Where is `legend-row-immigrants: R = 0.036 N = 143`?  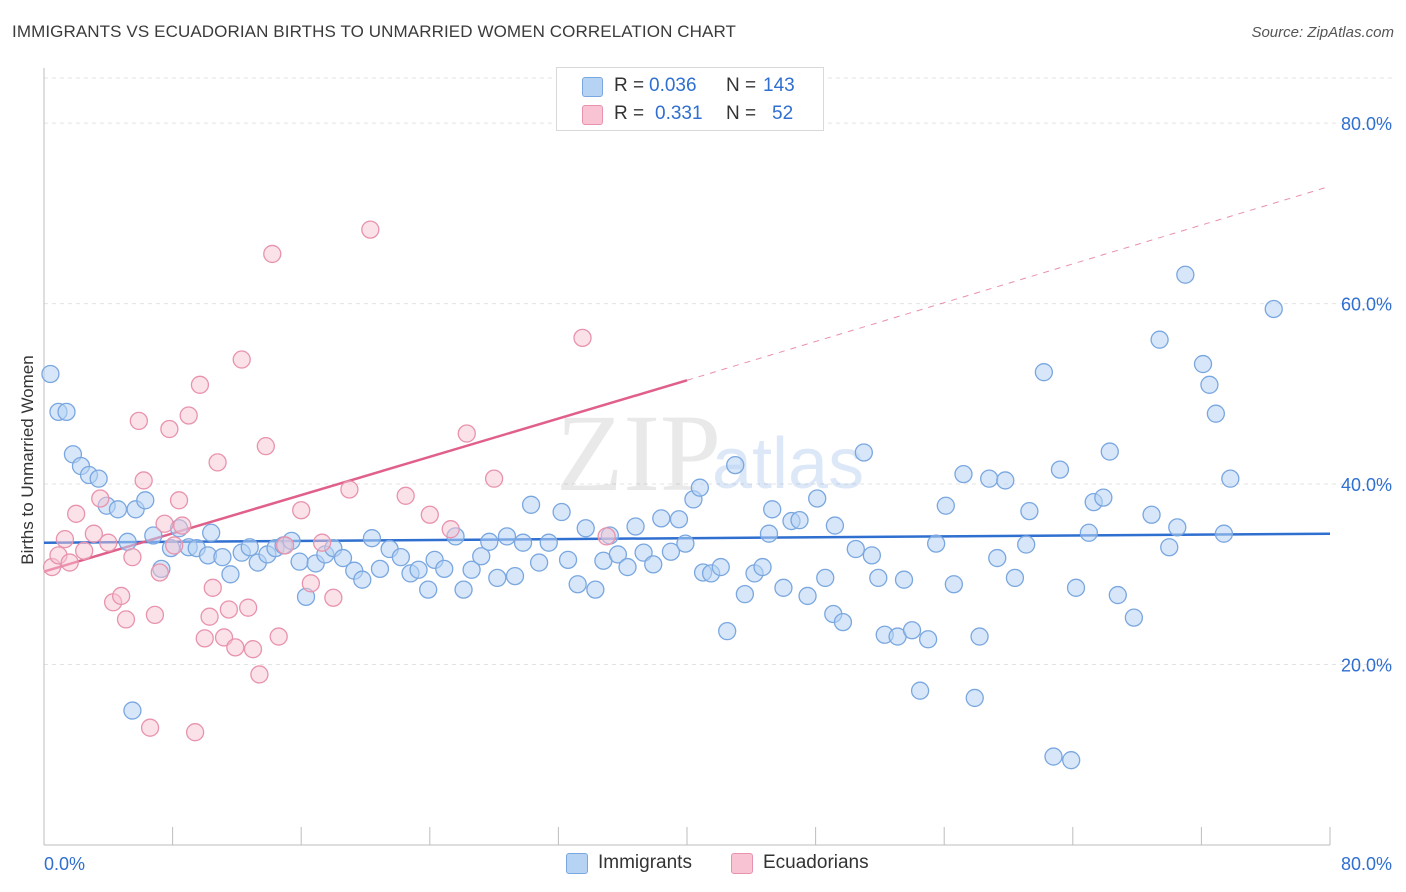
legend-row-immigrants: R = 0.036 N = 143 is located at coordinates (690, 86).